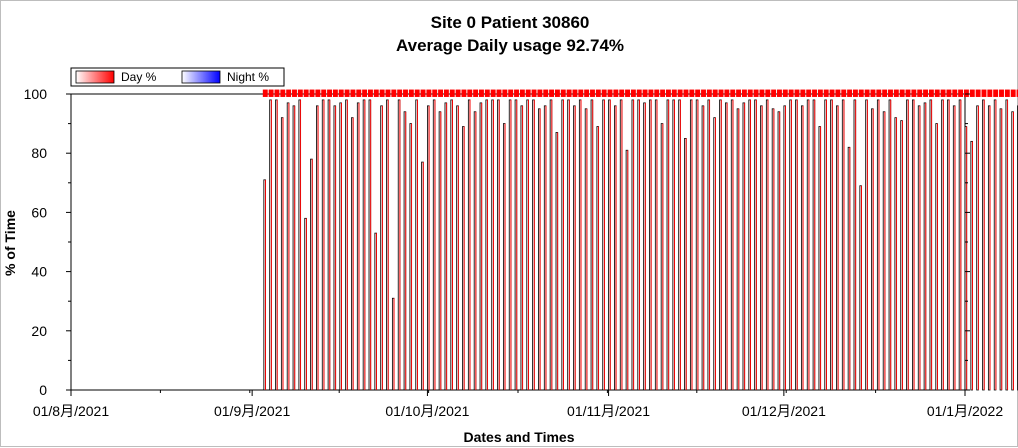 The height and width of the screenshot is (448, 1018). Describe the element at coordinates (36, 94) in the screenshot. I see `y-tick-label: 100` at that location.